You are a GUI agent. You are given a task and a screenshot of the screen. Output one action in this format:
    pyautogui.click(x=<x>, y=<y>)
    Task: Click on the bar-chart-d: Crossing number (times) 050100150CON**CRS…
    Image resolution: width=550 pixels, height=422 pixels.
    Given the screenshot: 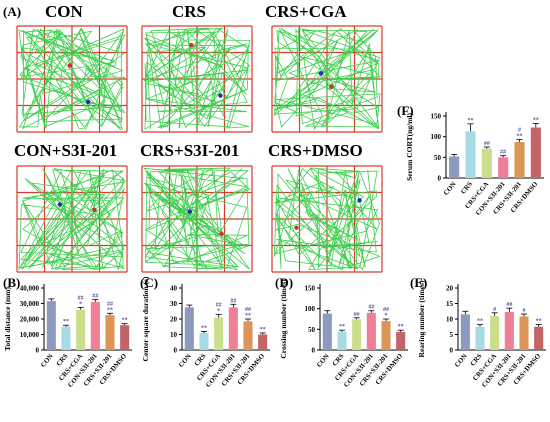 What is the action you would take?
    pyautogui.click(x=343, y=334)
    